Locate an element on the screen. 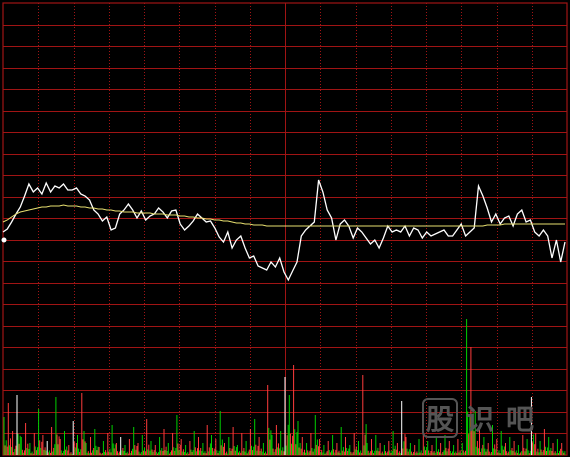  start-dot is located at coordinates (4, 240).